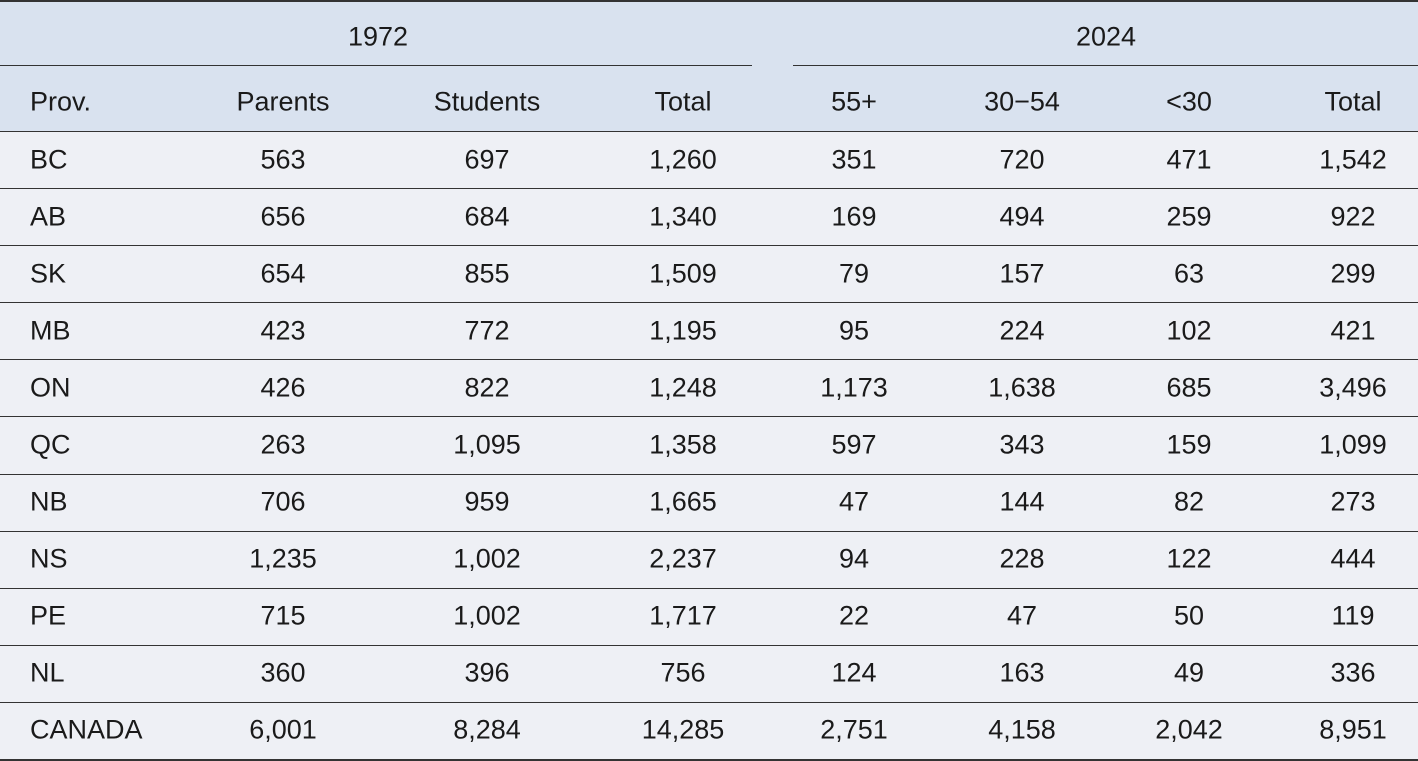  Describe the element at coordinates (683, 615) in the screenshot. I see `table-cell: 1,717` at that location.